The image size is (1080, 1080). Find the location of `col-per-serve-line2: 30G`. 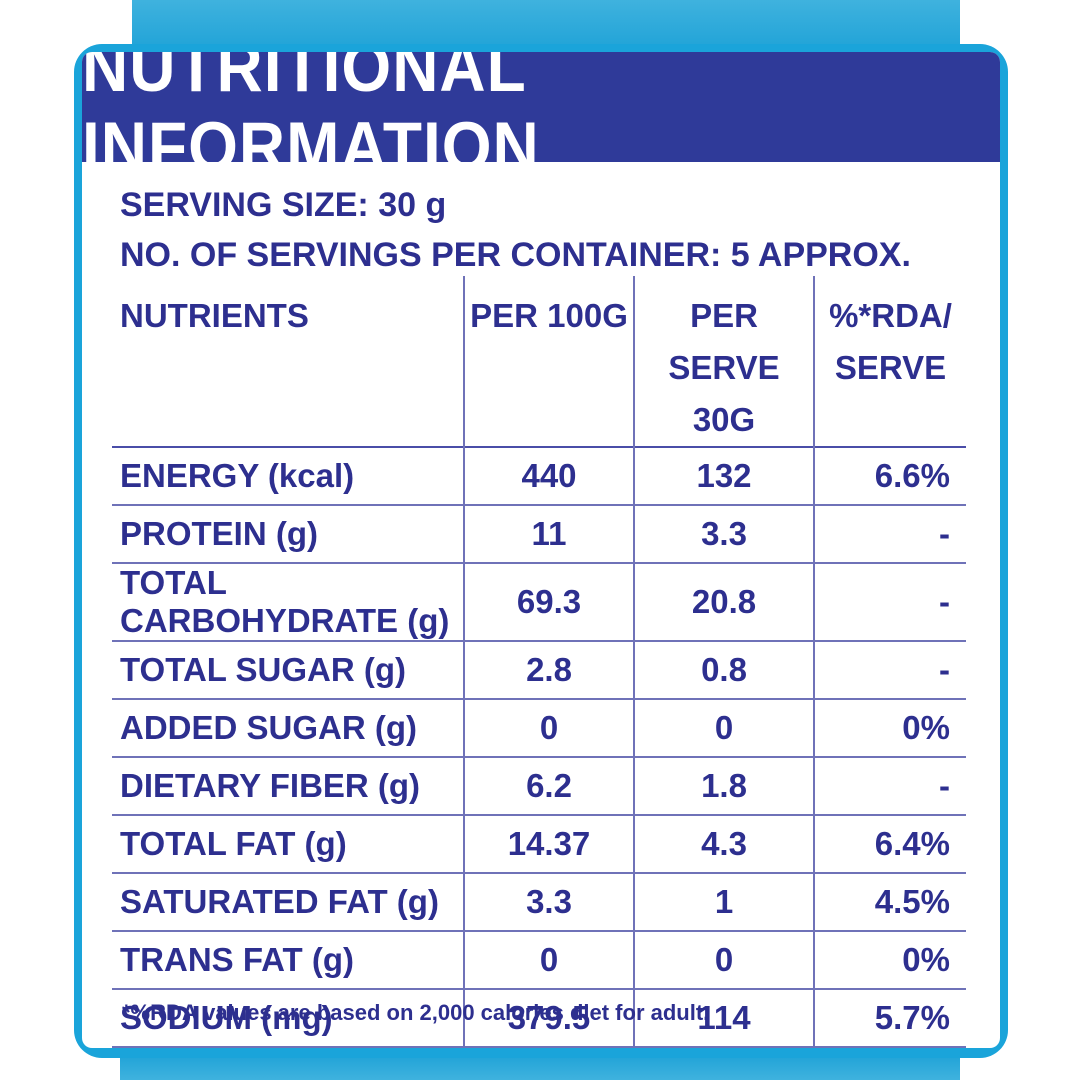

col-per-serve-line2: 30G is located at coordinates (724, 419).